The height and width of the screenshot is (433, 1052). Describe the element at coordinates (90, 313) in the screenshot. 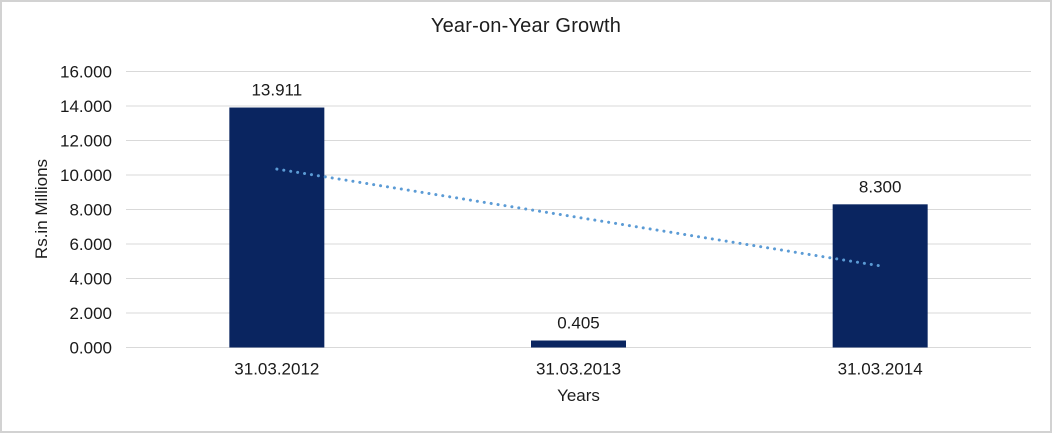

I see `y-tick-label: 2.000` at that location.